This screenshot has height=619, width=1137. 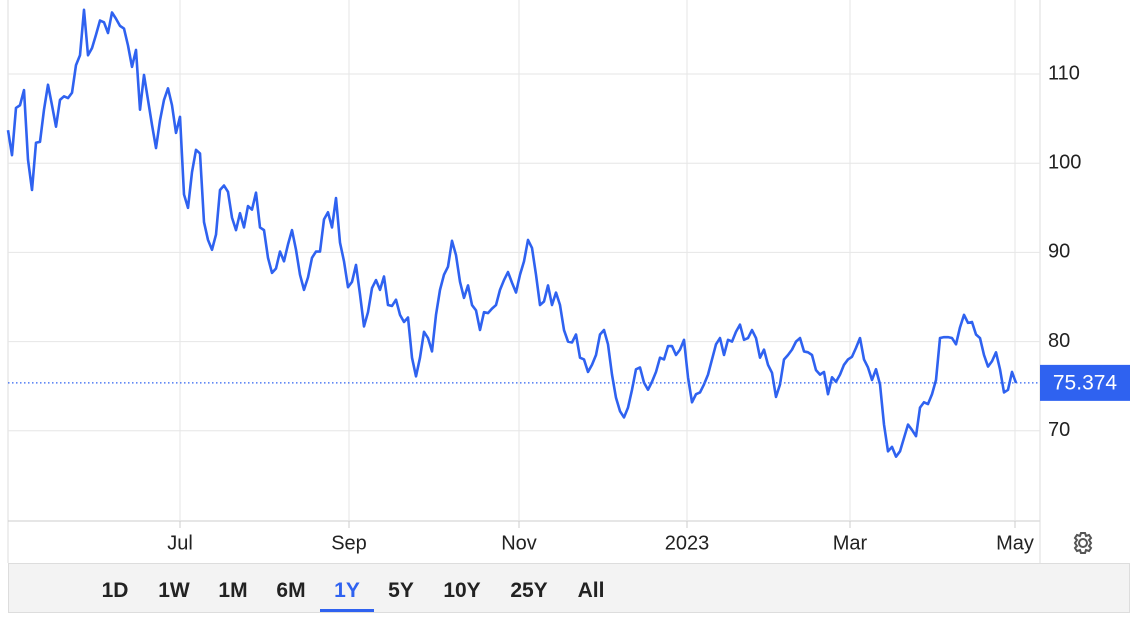 I want to click on range-button: 1W, so click(x=174, y=590).